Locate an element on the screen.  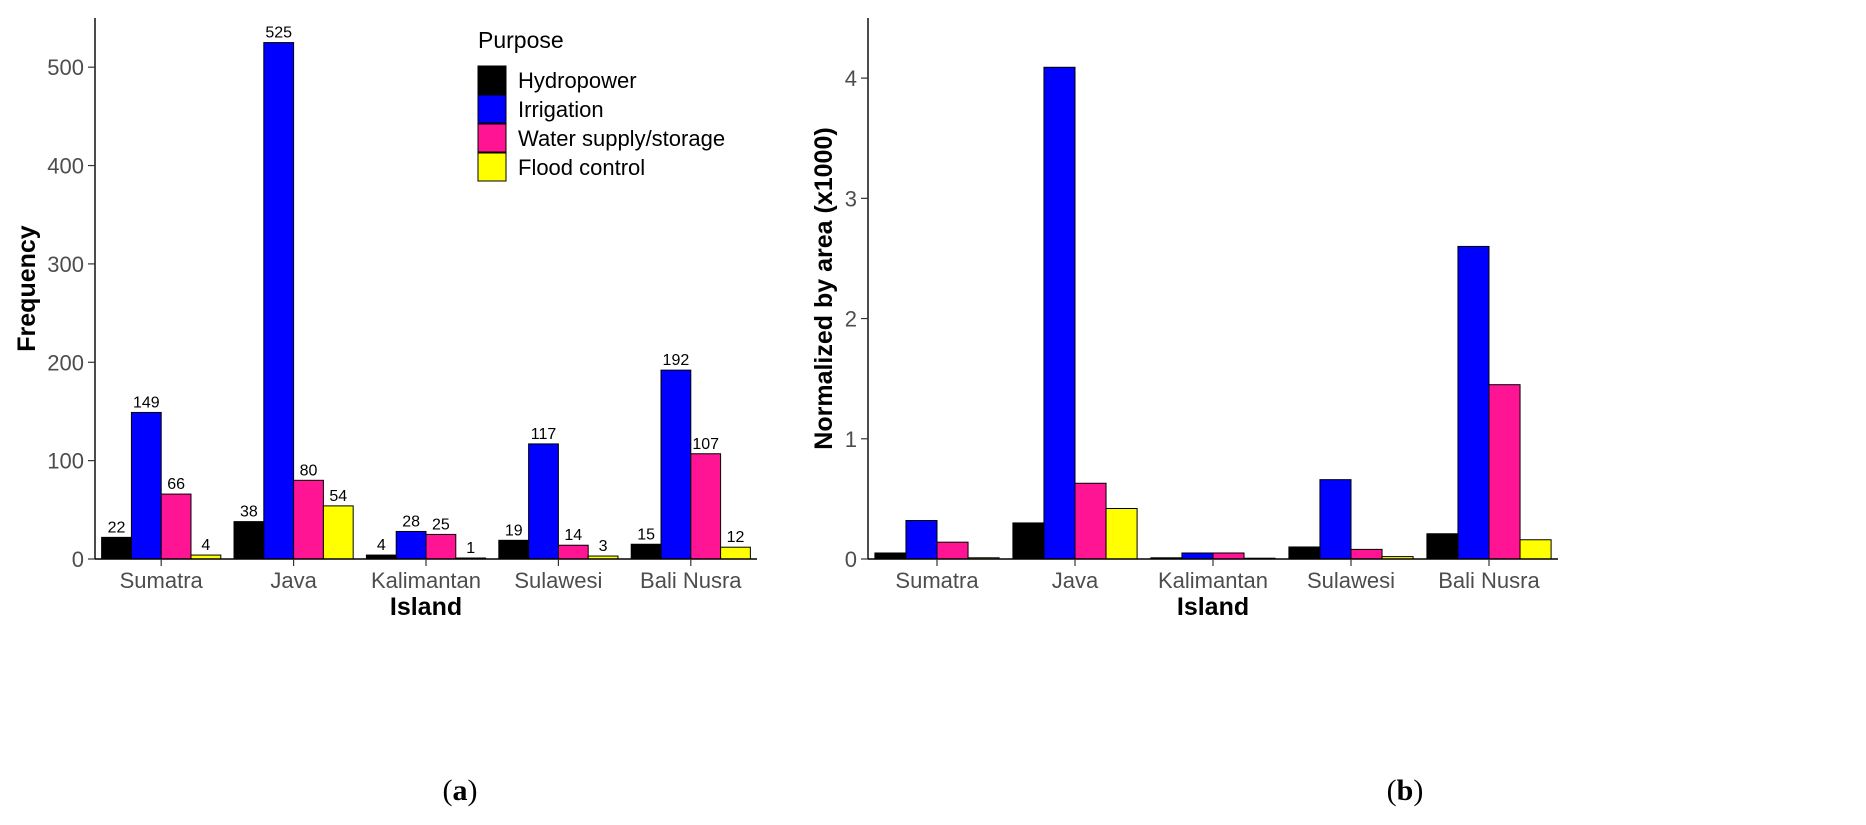
x-axis-title-a: Island is located at coordinates (426, 607).